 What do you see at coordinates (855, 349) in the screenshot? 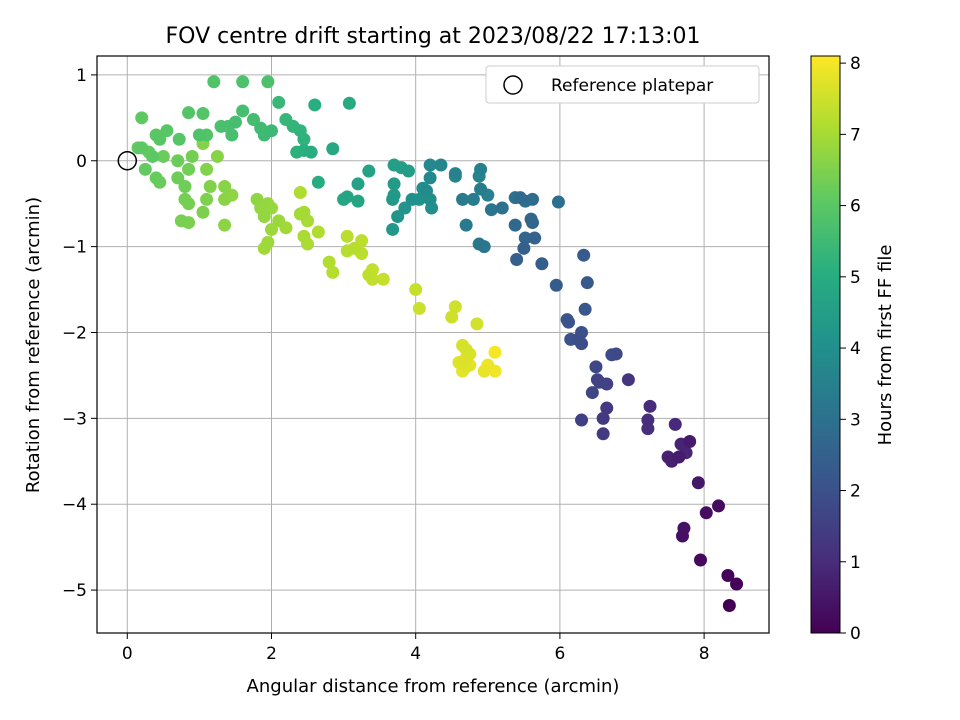
I see `colorbar-tick-label: 4` at bounding box center [855, 349].